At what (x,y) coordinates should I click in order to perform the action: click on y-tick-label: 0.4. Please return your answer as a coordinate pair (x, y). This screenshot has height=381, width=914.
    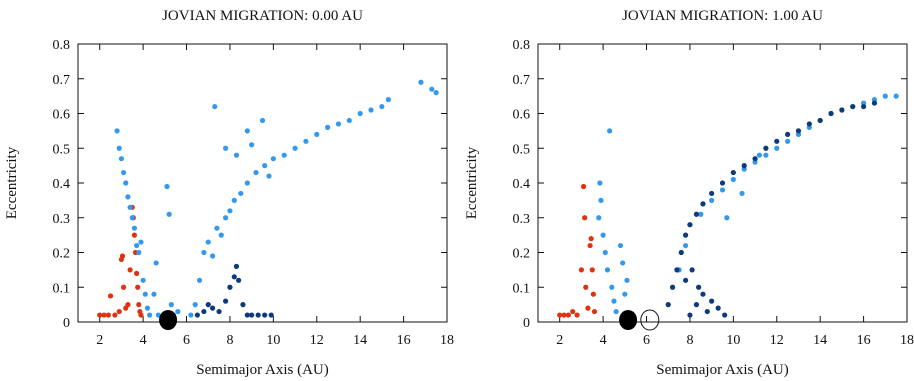
    Looking at the image, I should click on (522, 184).